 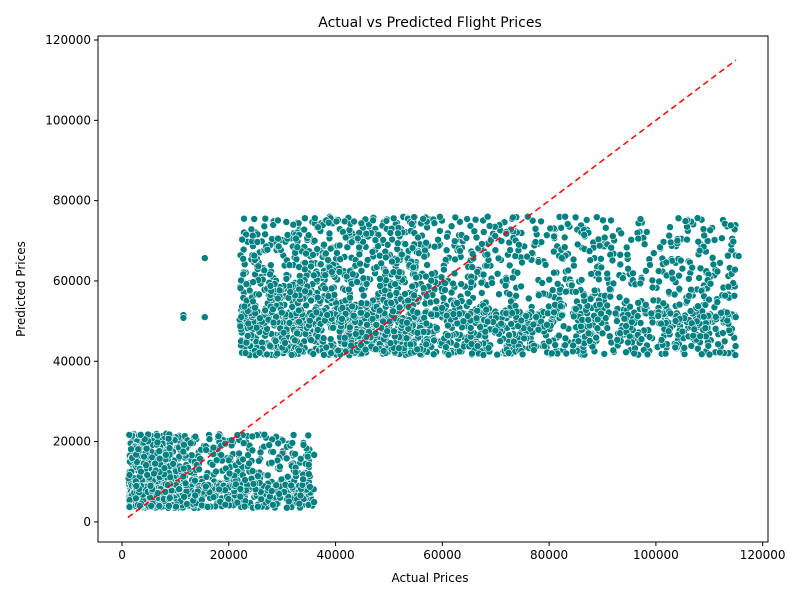 What do you see at coordinates (68, 120) in the screenshot?
I see `y-tick-label: 100000` at bounding box center [68, 120].